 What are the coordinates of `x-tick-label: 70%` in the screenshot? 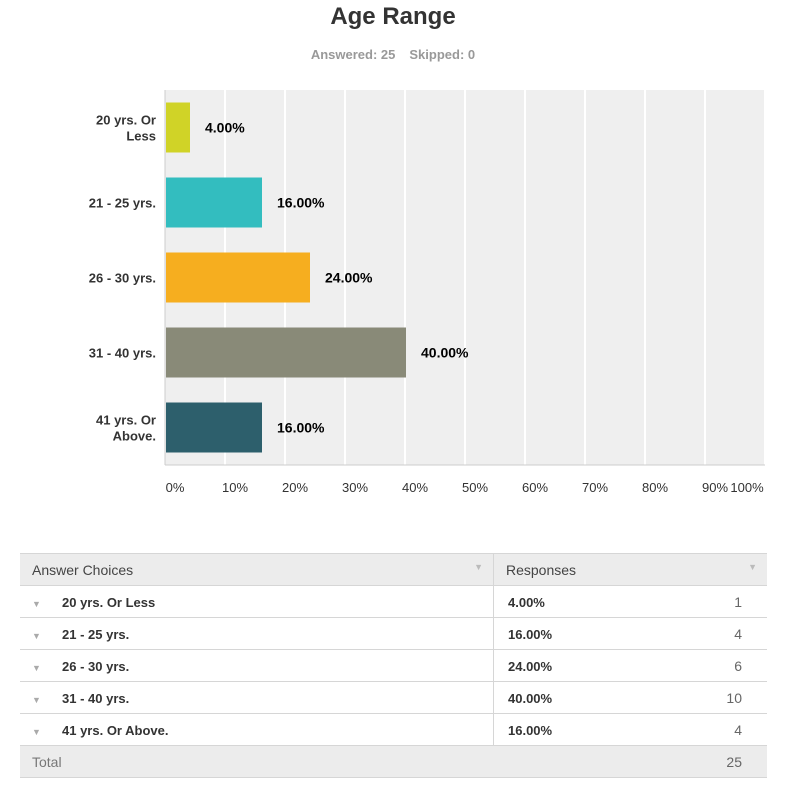 It's located at (595, 487).